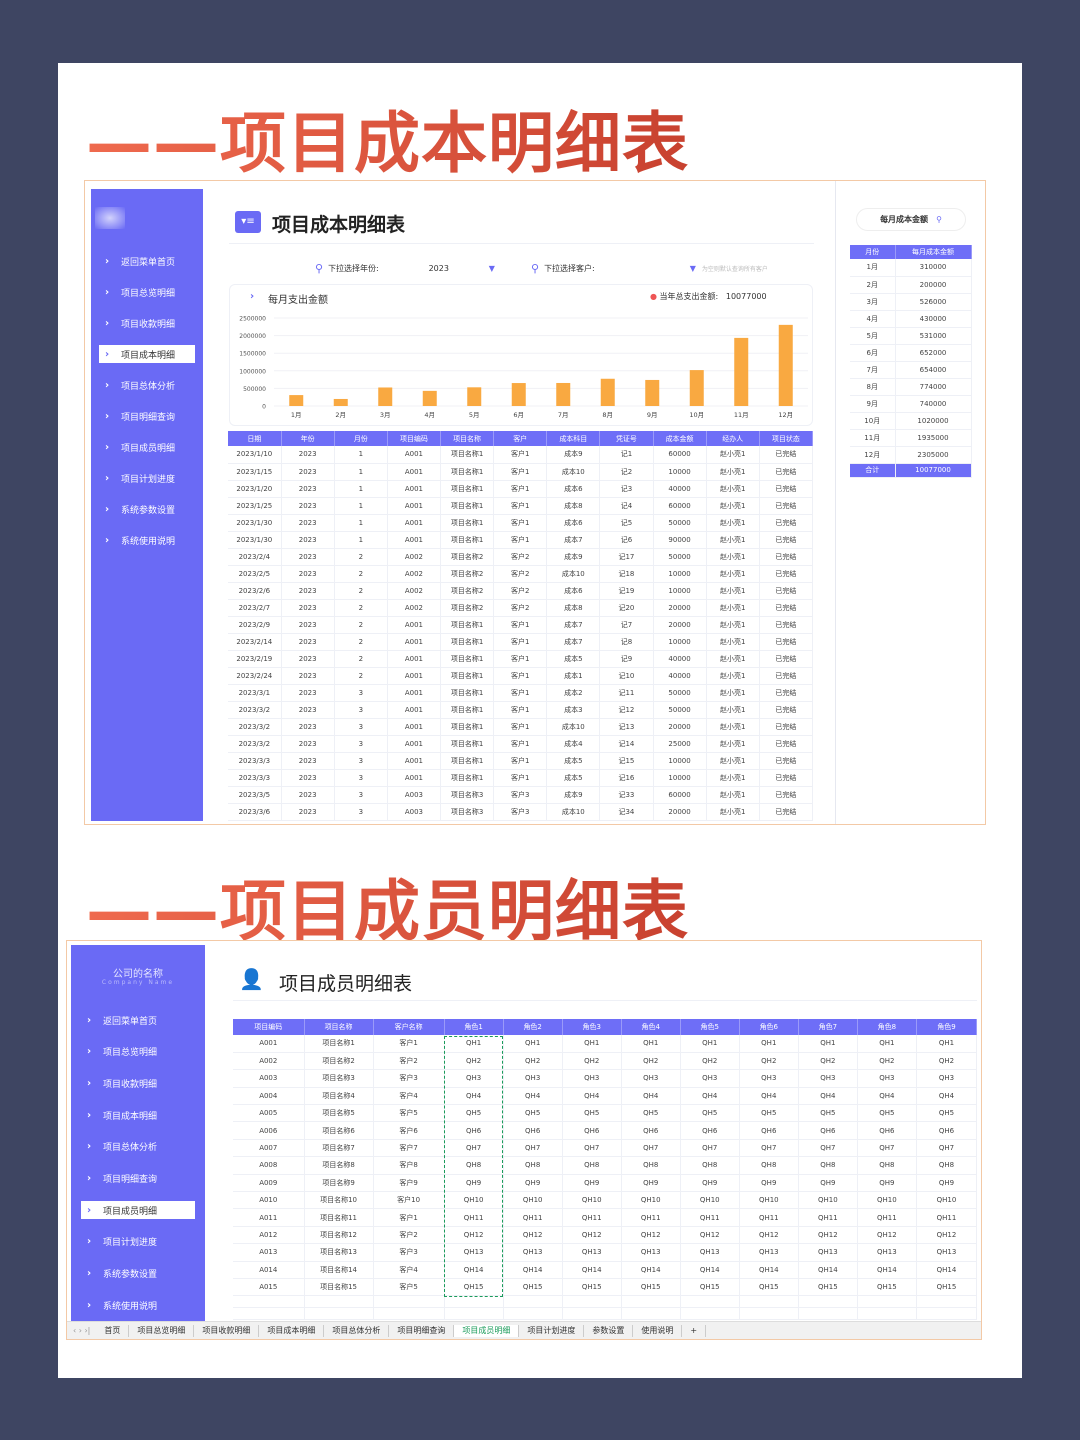  What do you see at coordinates (626, 642) in the screenshot?
I see `table-cell: 记8` at bounding box center [626, 642].